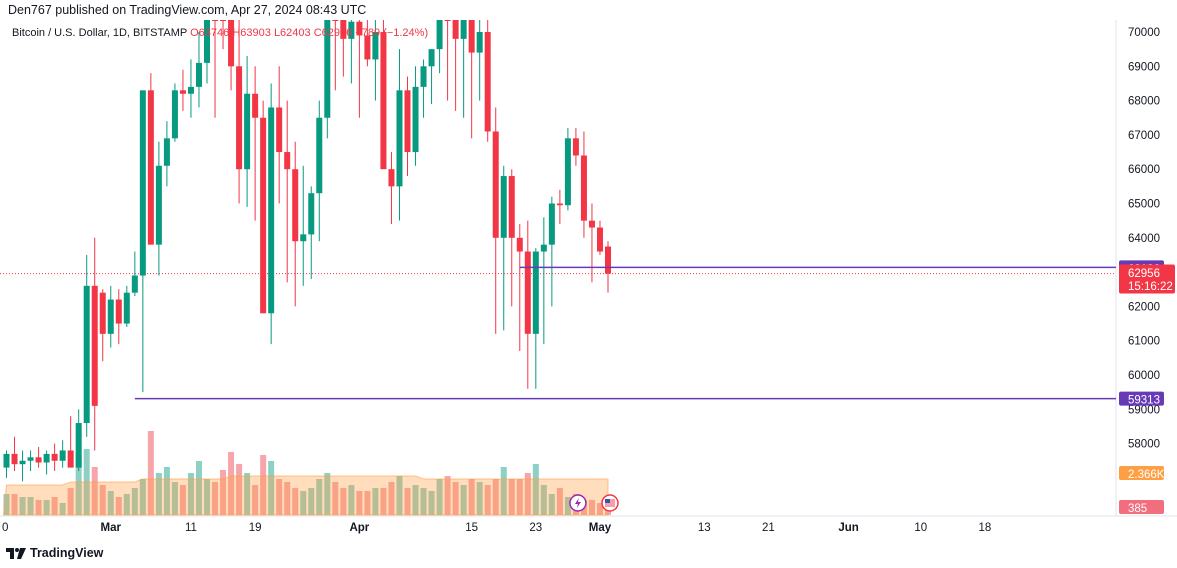  What do you see at coordinates (191, 528) in the screenshot?
I see `time-tick-label: 11` at bounding box center [191, 528].